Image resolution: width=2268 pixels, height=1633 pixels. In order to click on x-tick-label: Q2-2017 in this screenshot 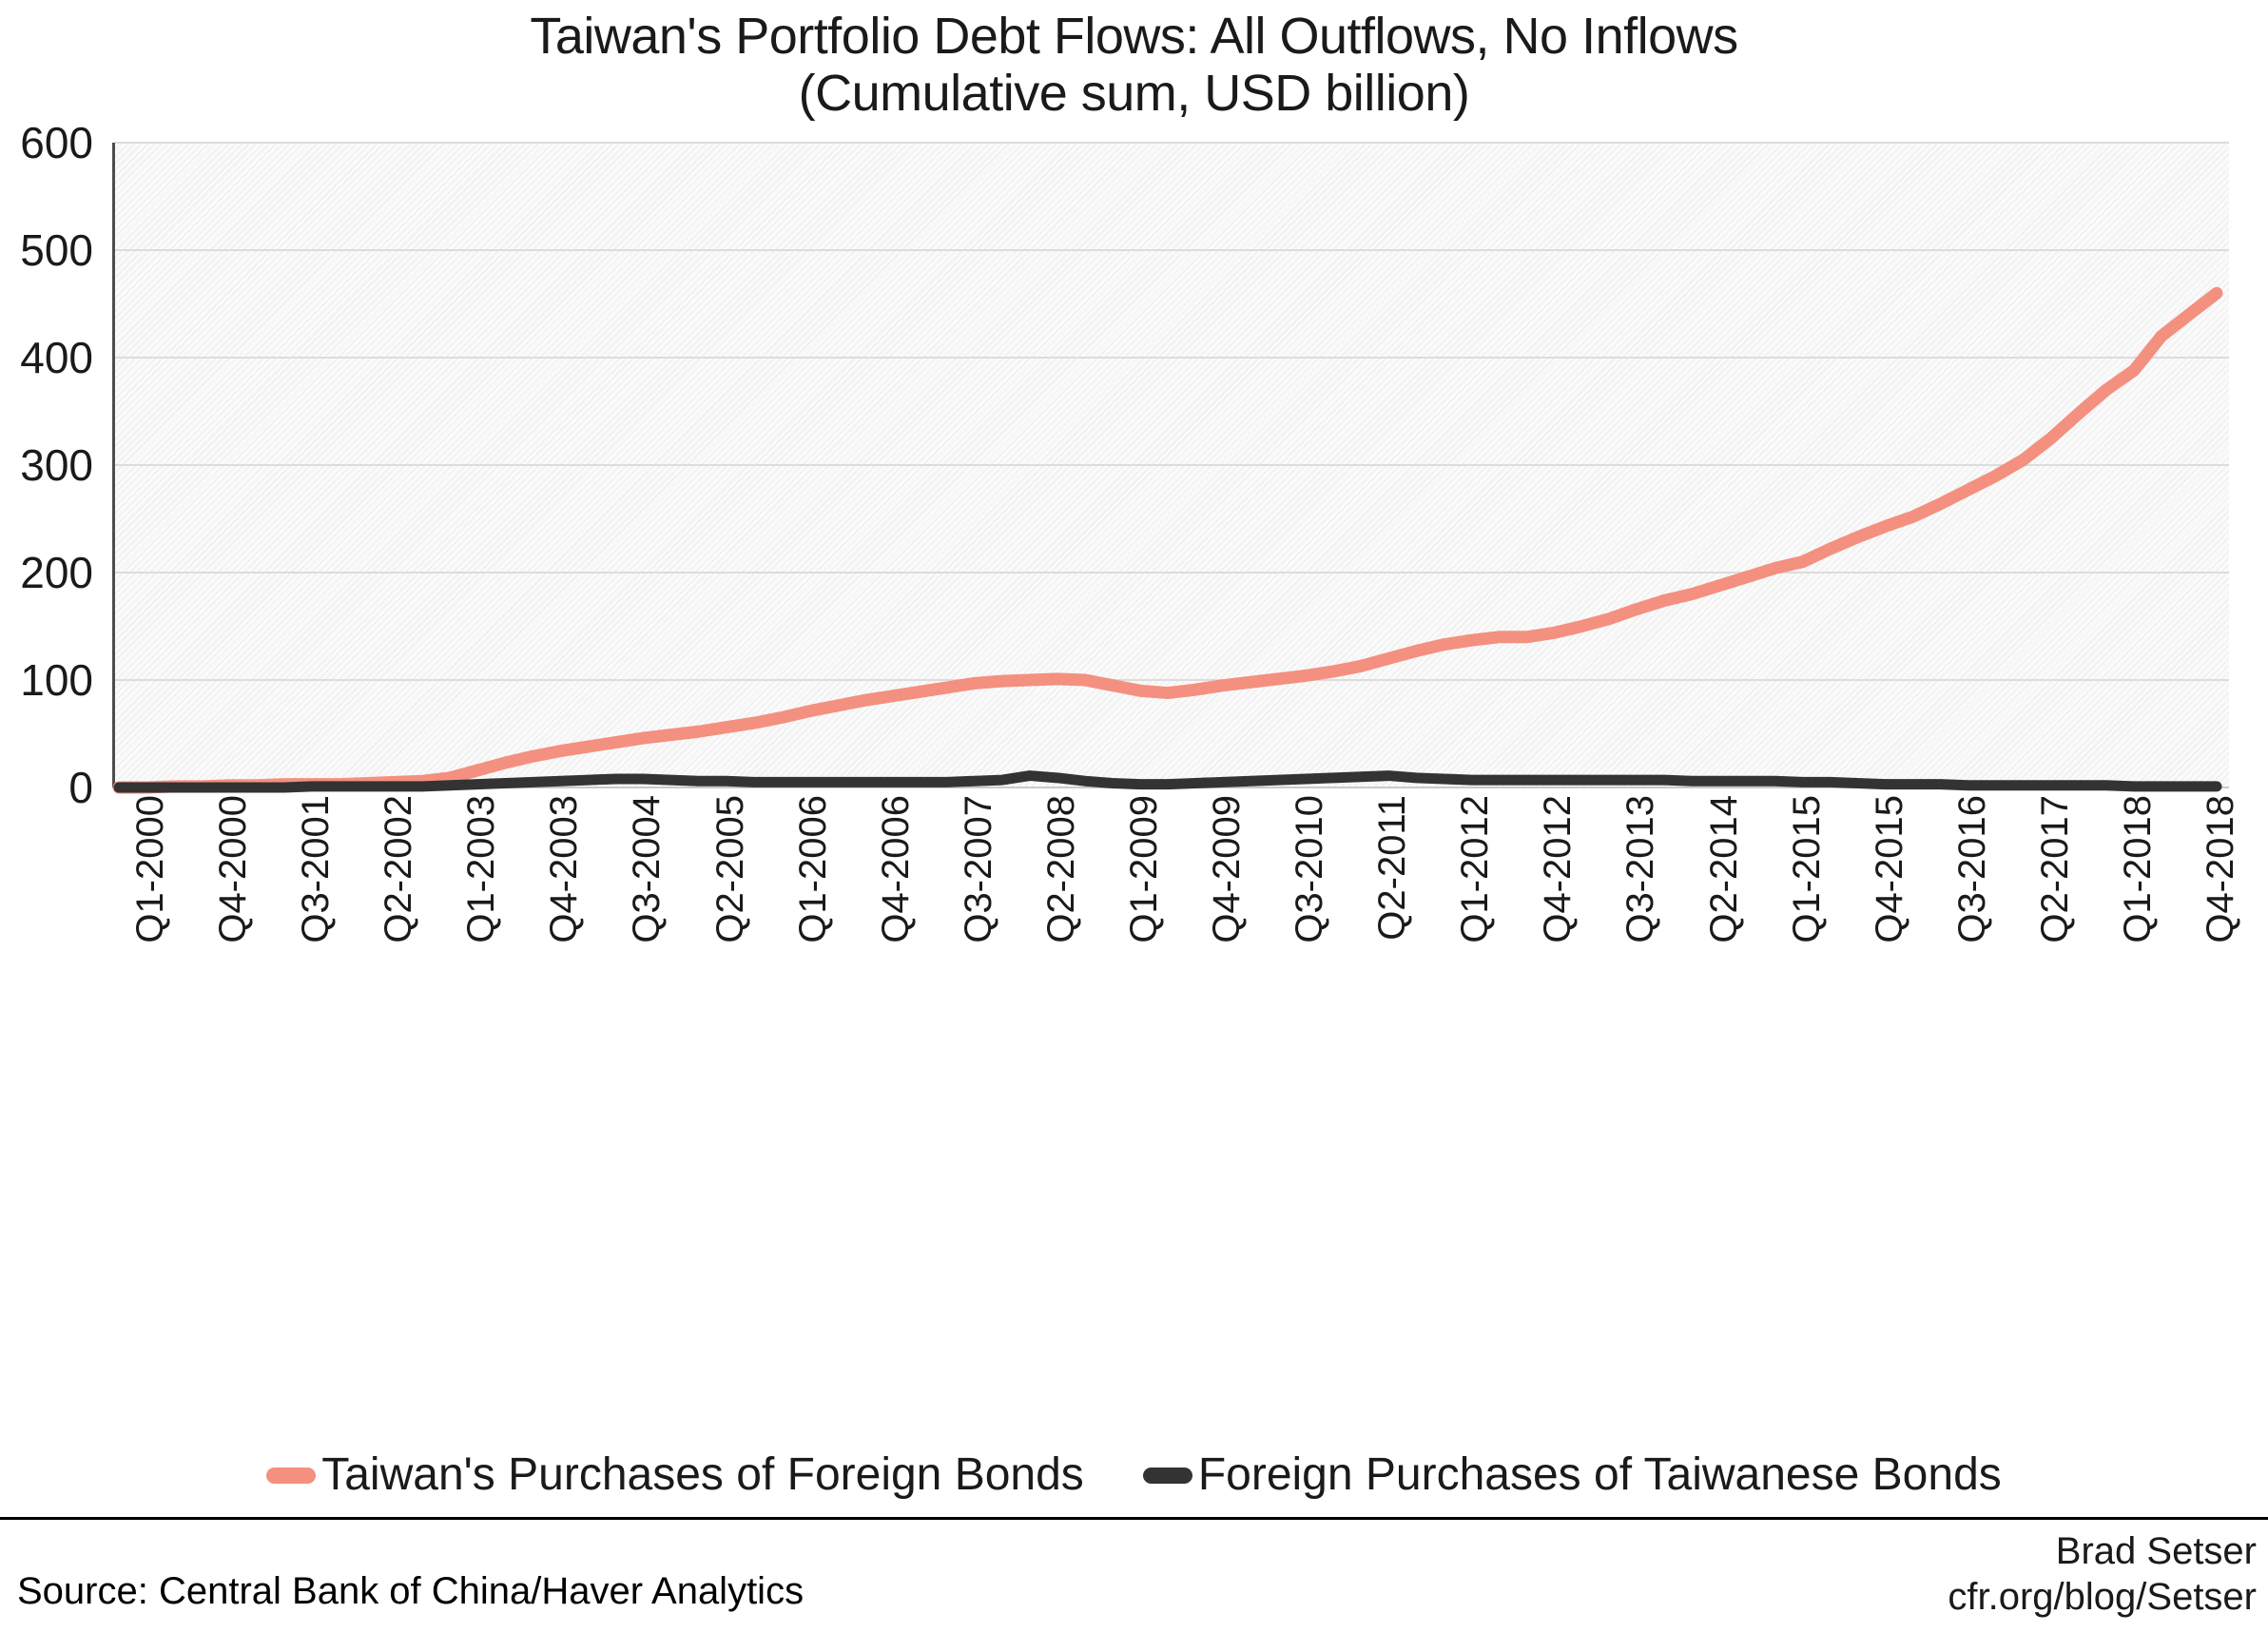, I will do `click(2054, 869)`.